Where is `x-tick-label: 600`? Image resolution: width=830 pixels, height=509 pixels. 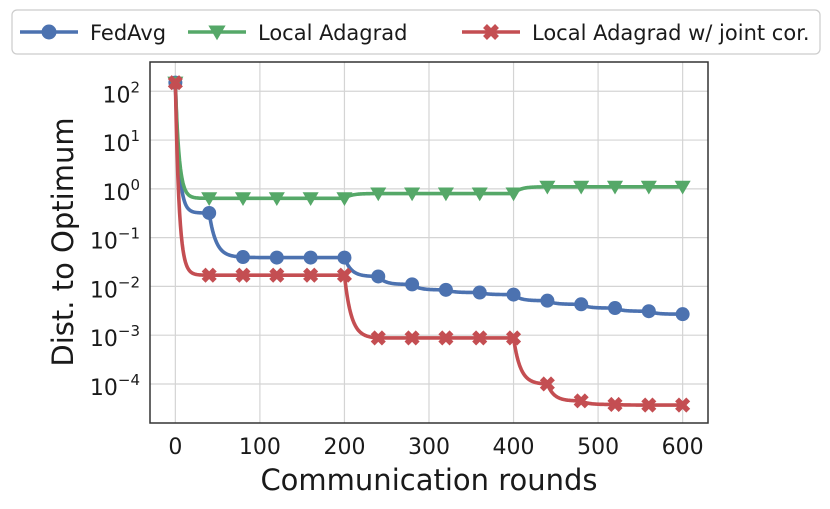 x-tick-label: 600 is located at coordinates (683, 447).